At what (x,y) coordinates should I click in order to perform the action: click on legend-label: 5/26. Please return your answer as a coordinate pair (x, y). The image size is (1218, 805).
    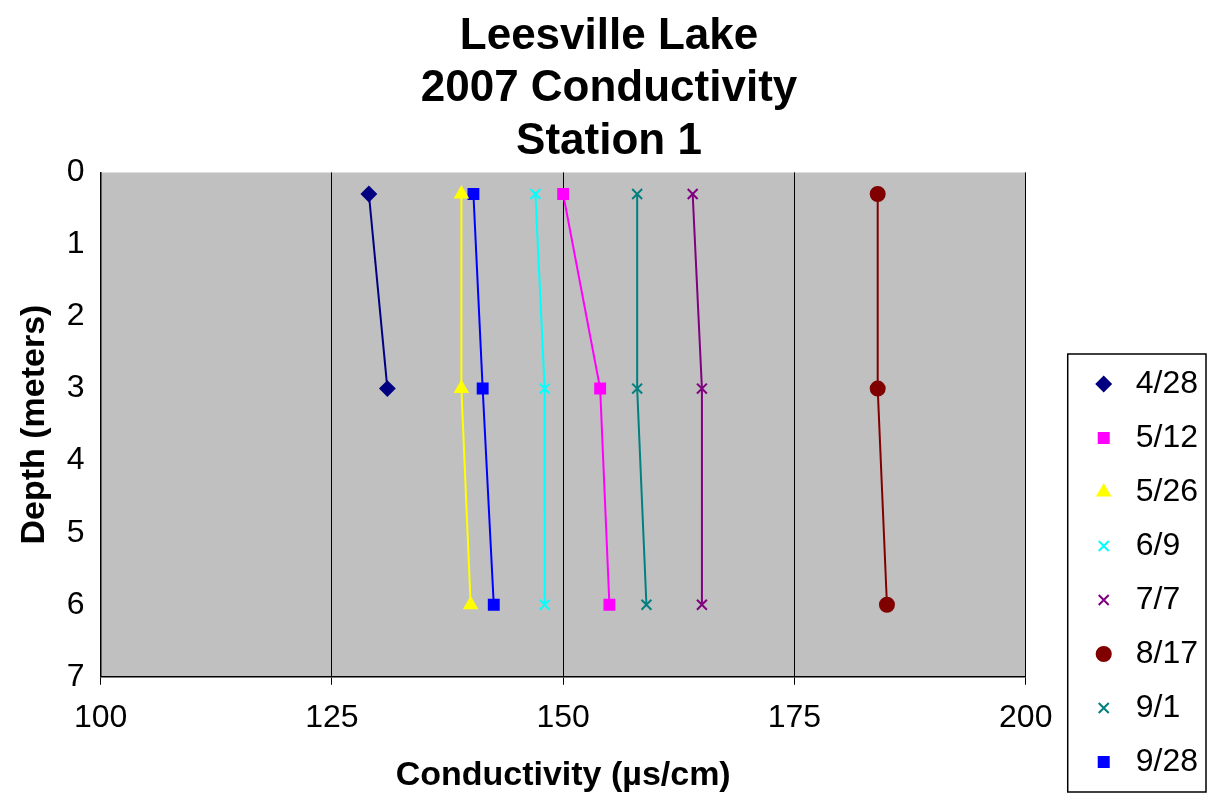
    Looking at the image, I should click on (1166, 489).